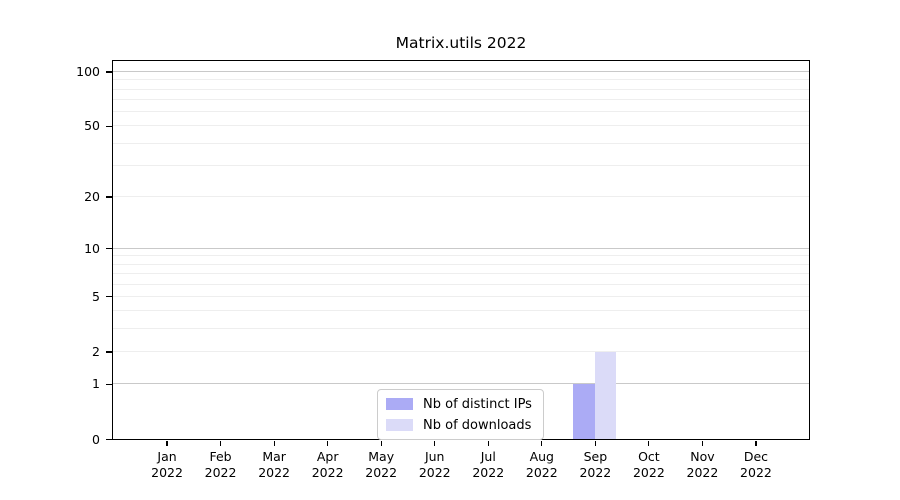 Image resolution: width=900 pixels, height=500 pixels. Describe the element at coordinates (460, 414) in the screenshot. I see `legend: Nb of distinct IPs Nb of downloads` at that location.